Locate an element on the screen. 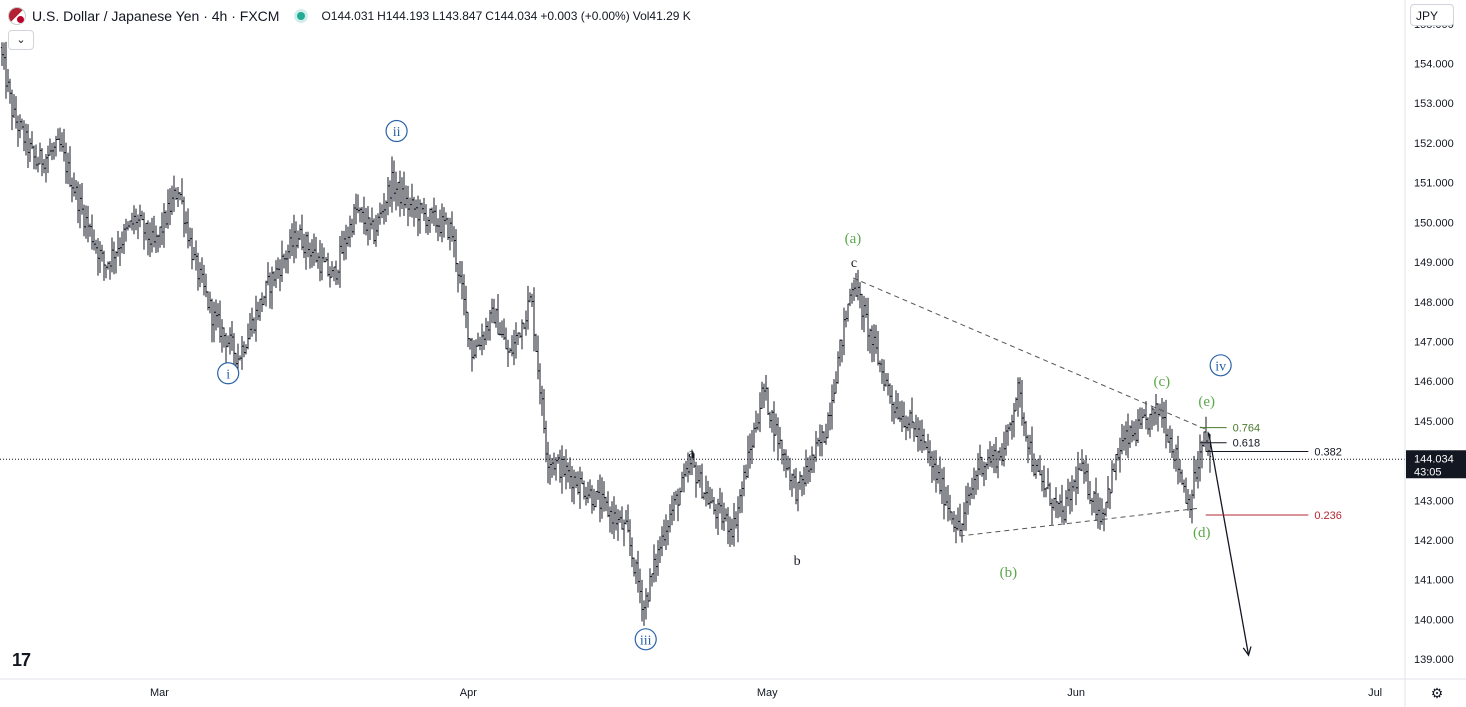  time-tick-label: Jul is located at coordinates (1375, 693).